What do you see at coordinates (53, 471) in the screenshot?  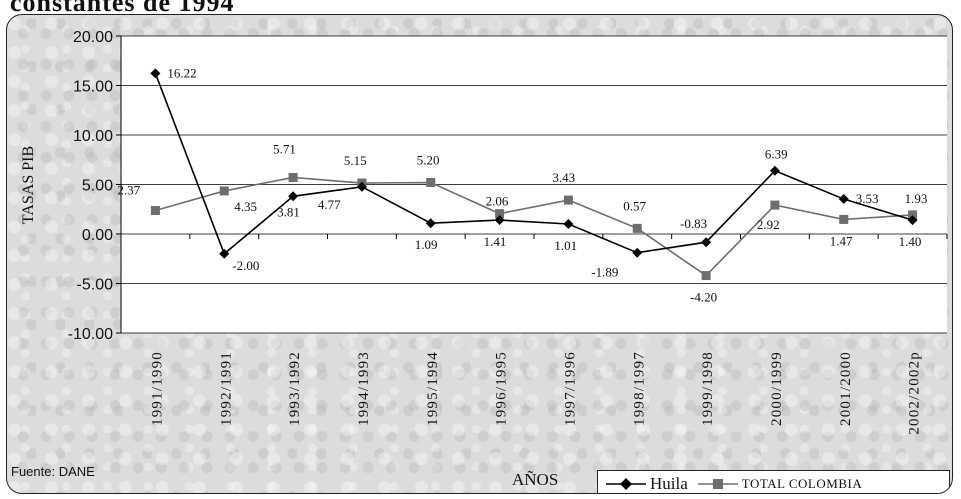 I see `source-note: Fuente: DANE` at bounding box center [53, 471].